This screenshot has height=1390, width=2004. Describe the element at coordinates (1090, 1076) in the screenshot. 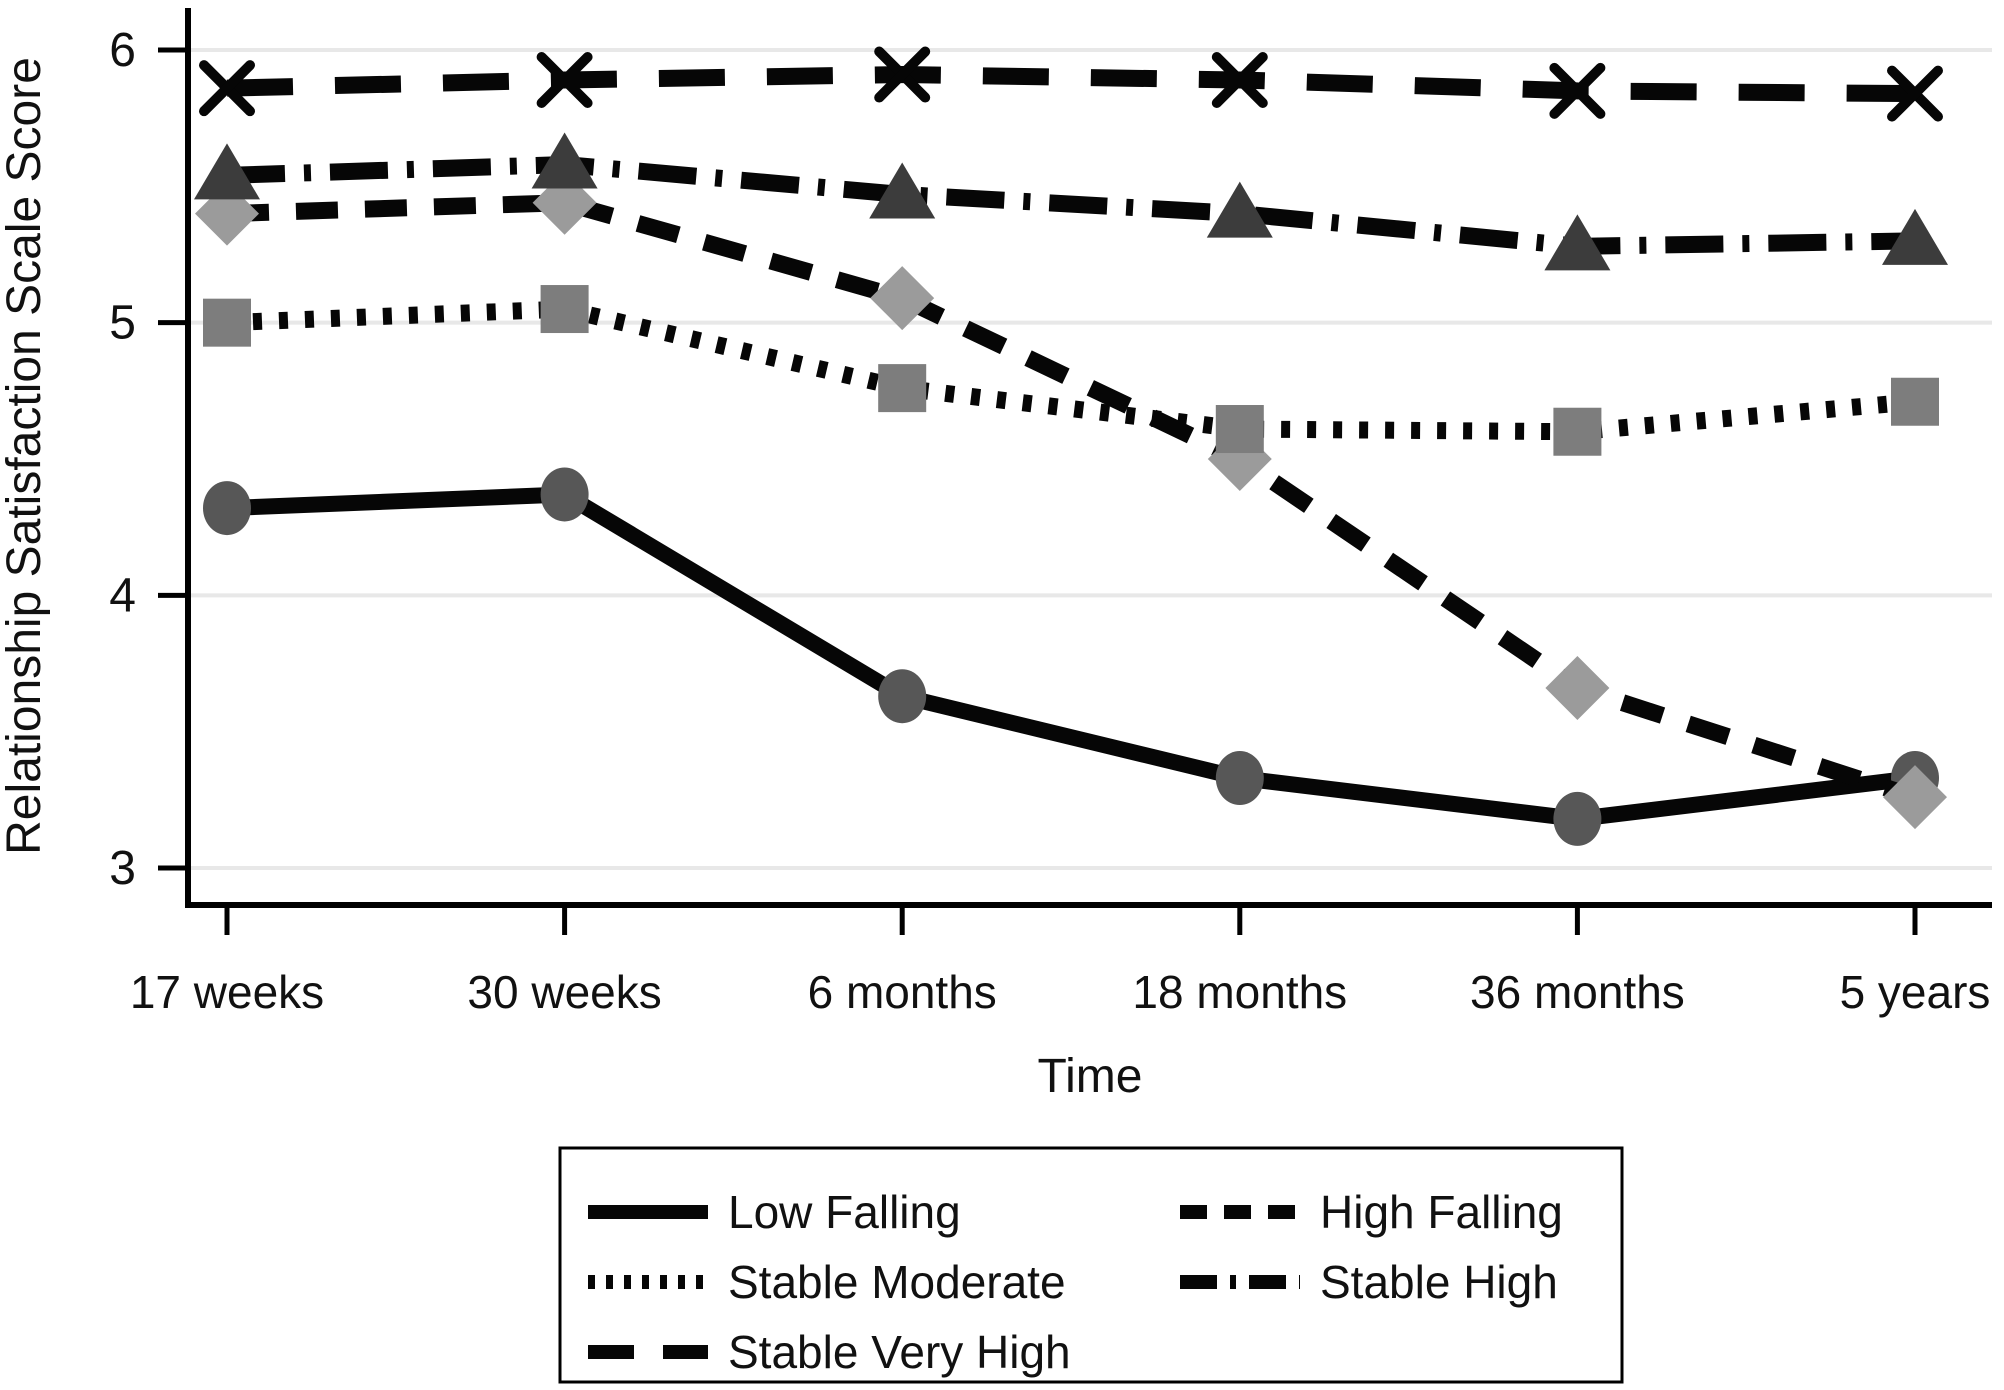

I see `x-axis-title: Time` at that location.